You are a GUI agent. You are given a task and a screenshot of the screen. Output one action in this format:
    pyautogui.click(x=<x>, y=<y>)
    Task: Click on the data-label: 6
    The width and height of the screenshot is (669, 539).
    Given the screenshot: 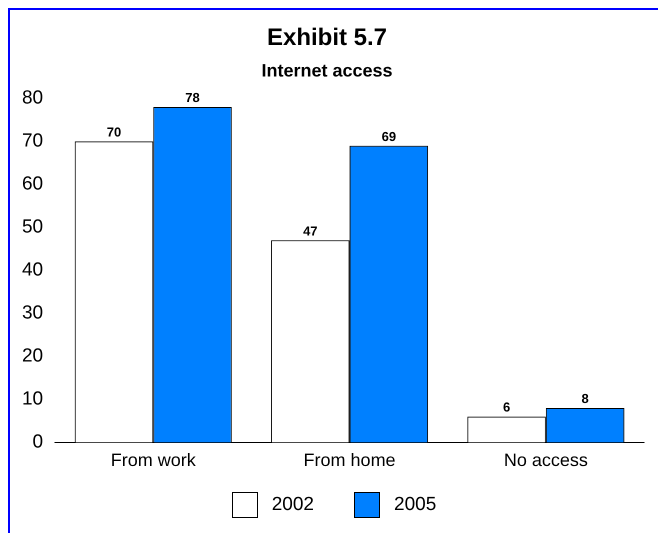 What is the action you would take?
    pyautogui.click(x=506, y=407)
    